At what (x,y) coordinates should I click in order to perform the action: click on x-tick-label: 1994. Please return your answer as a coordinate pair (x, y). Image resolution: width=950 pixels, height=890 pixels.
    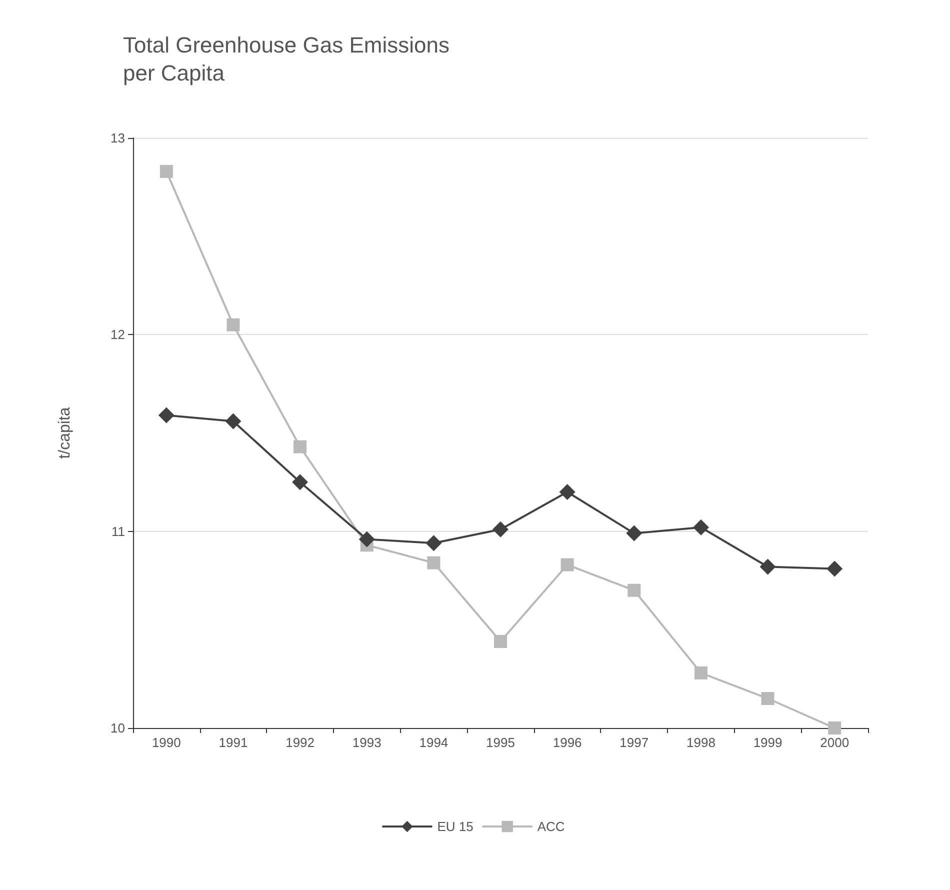
    Looking at the image, I should click on (433, 742).